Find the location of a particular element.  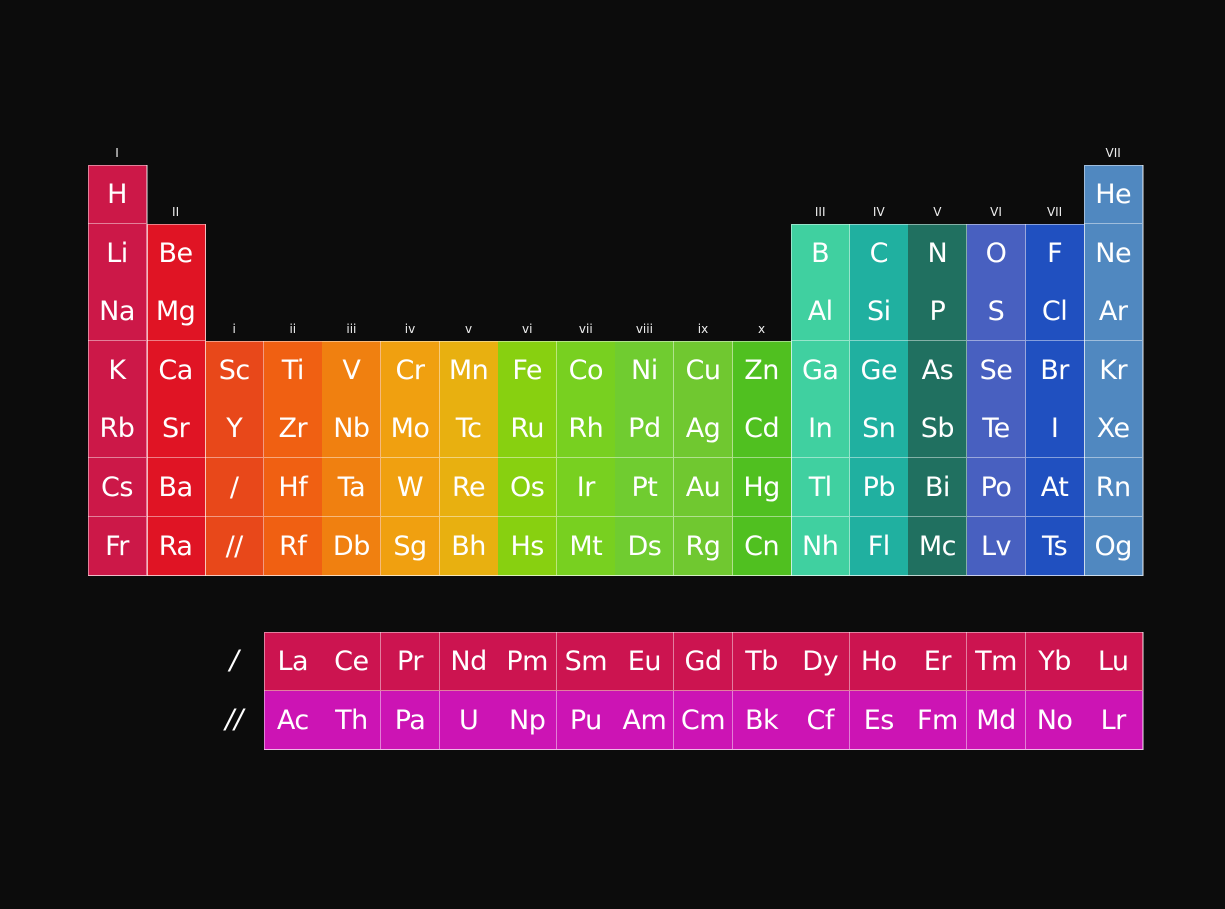

element-B: B is located at coordinates (821, 253).